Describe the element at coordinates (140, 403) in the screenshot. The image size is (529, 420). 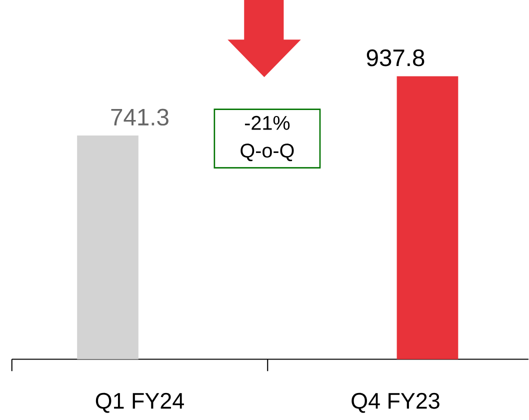
I see `x-tick-label: Q1 FY24` at that location.